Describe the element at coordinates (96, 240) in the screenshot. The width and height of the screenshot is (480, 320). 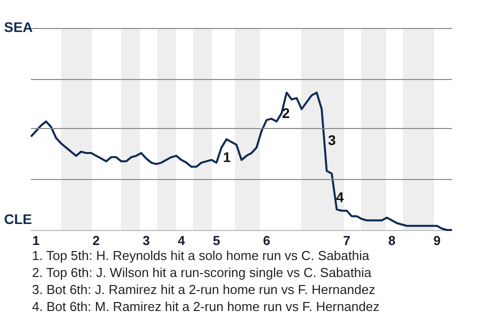
I see `x-tick-label: 2` at that location.